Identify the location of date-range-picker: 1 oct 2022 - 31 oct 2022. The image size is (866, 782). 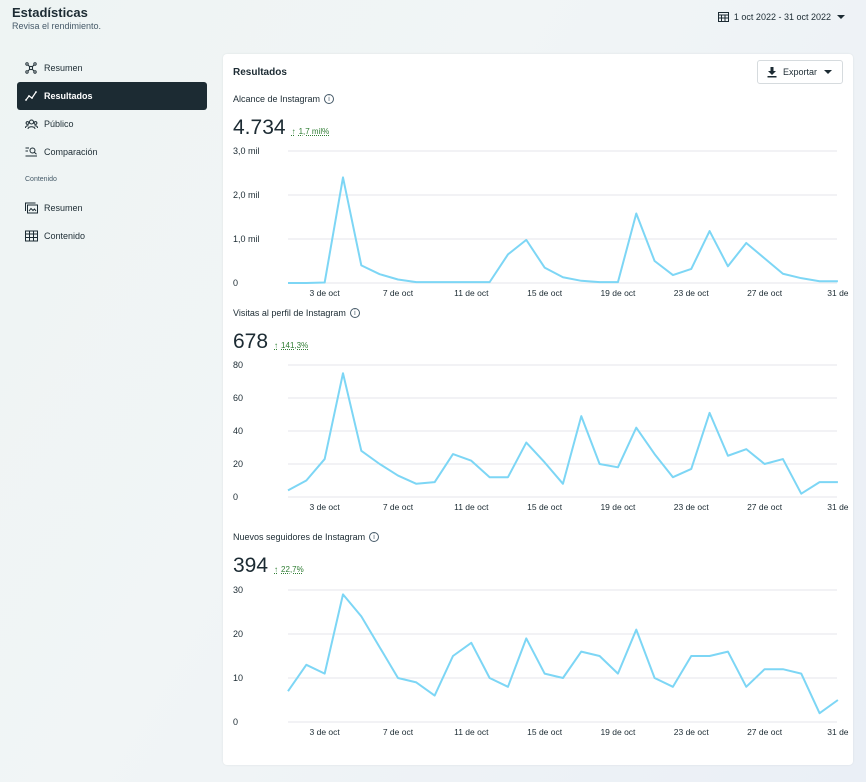
(781, 16).